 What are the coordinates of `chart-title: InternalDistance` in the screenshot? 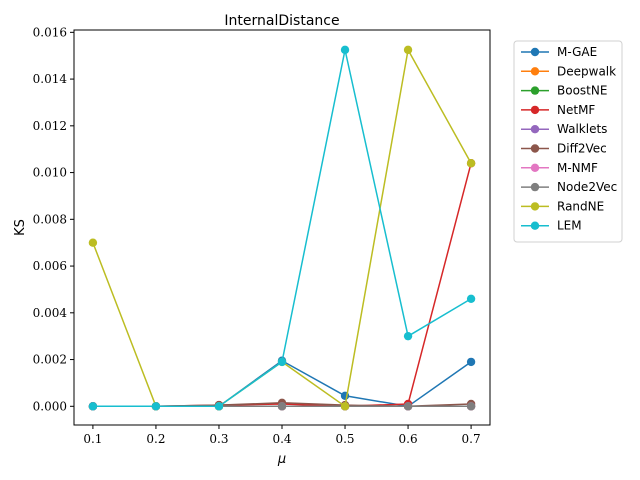 It's located at (281, 21).